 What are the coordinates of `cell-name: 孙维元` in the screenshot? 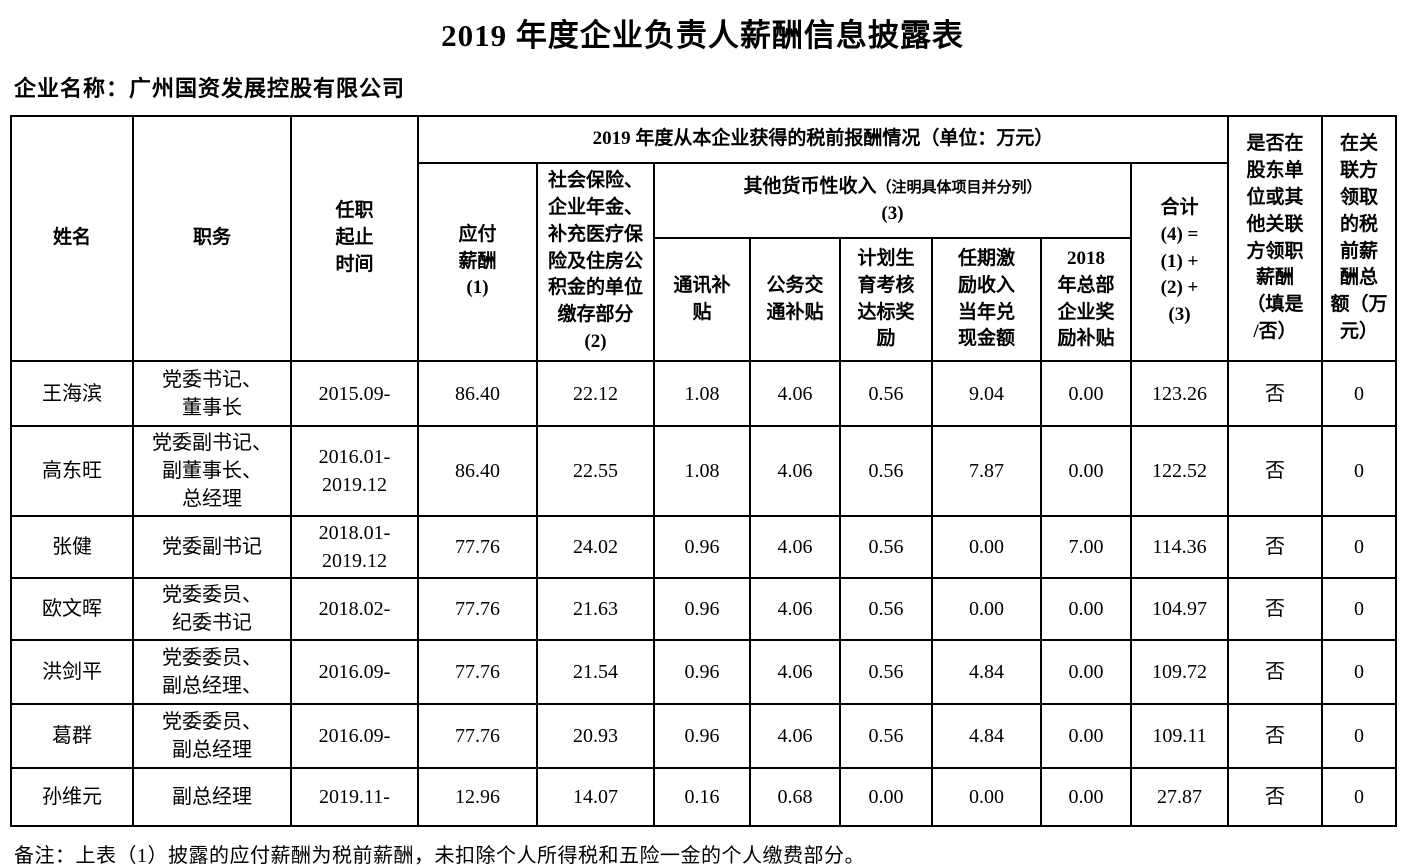 It's located at (72, 797).